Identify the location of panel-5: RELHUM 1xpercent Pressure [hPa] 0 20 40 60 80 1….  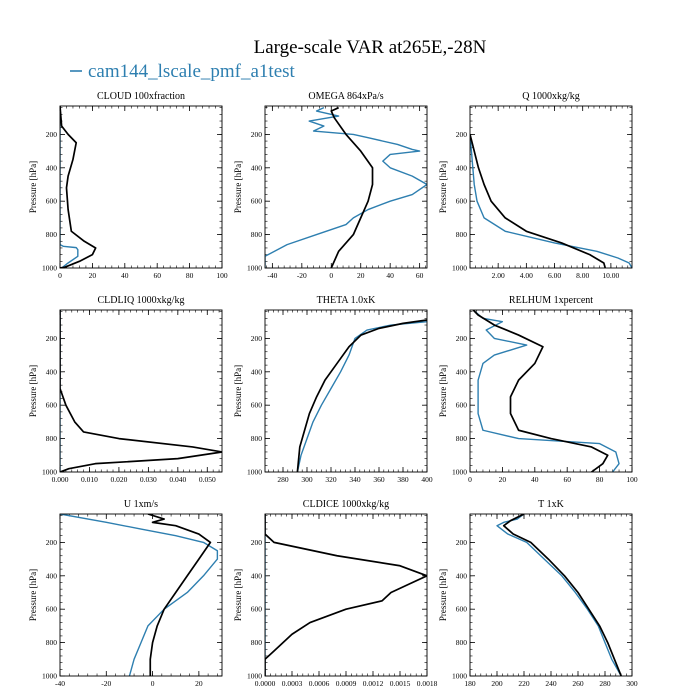
(538, 389).